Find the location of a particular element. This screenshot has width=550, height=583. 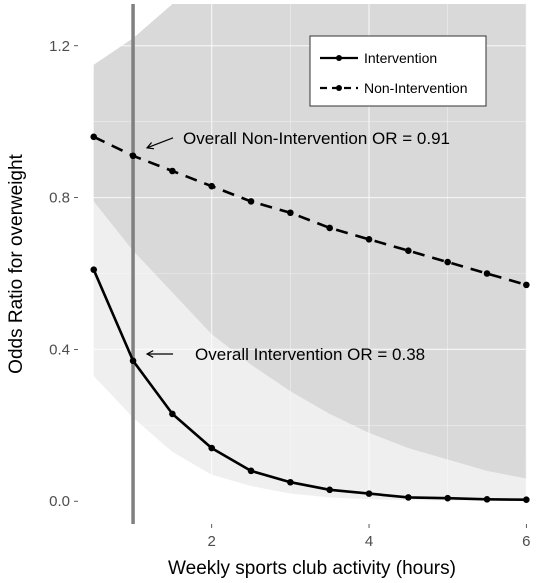

annotation-arrow-line is located at coordinates (160, 143).